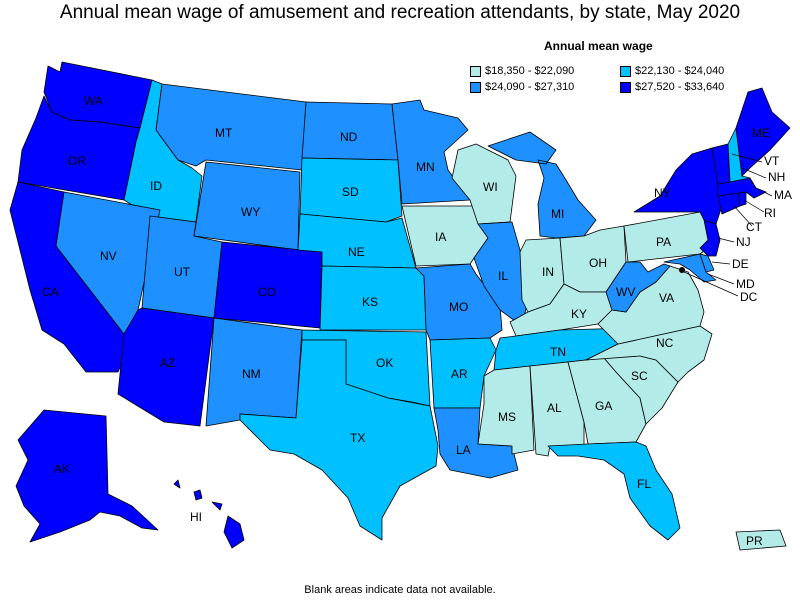 Image resolution: width=800 pixels, height=600 pixels. What do you see at coordinates (182, 272) in the screenshot?
I see `label-ut: UT` at bounding box center [182, 272].